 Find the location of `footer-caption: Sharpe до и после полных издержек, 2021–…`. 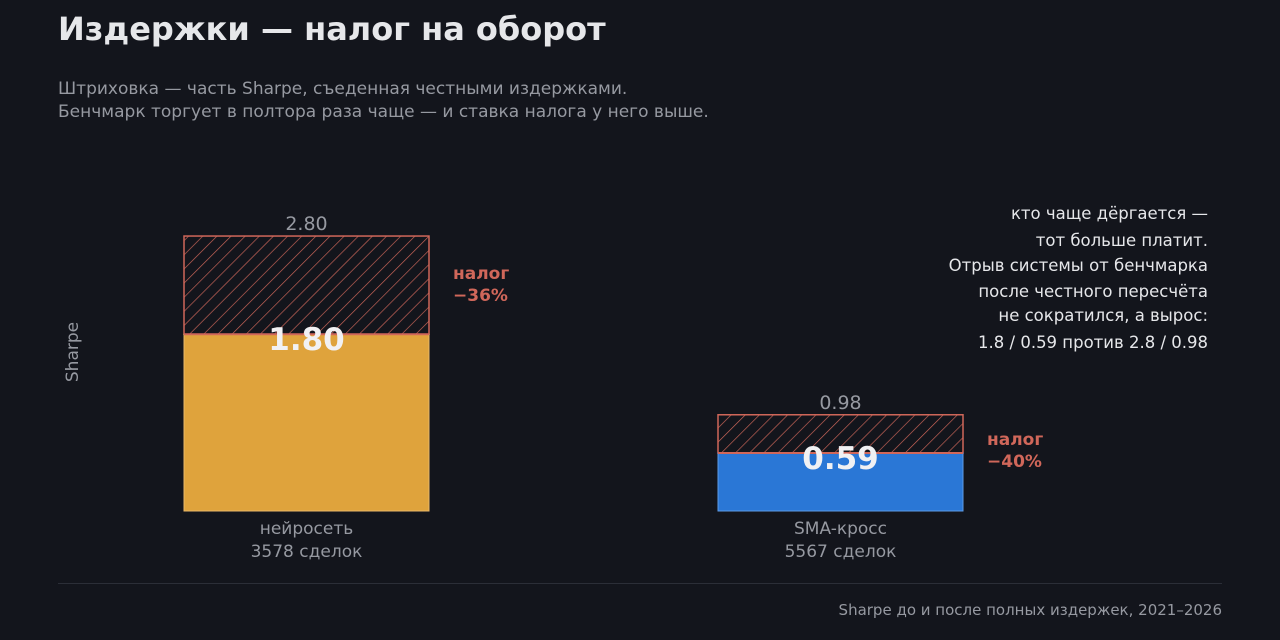

footer-caption: Sharpe до и после полных издержек, 2021–… is located at coordinates (1030, 610).